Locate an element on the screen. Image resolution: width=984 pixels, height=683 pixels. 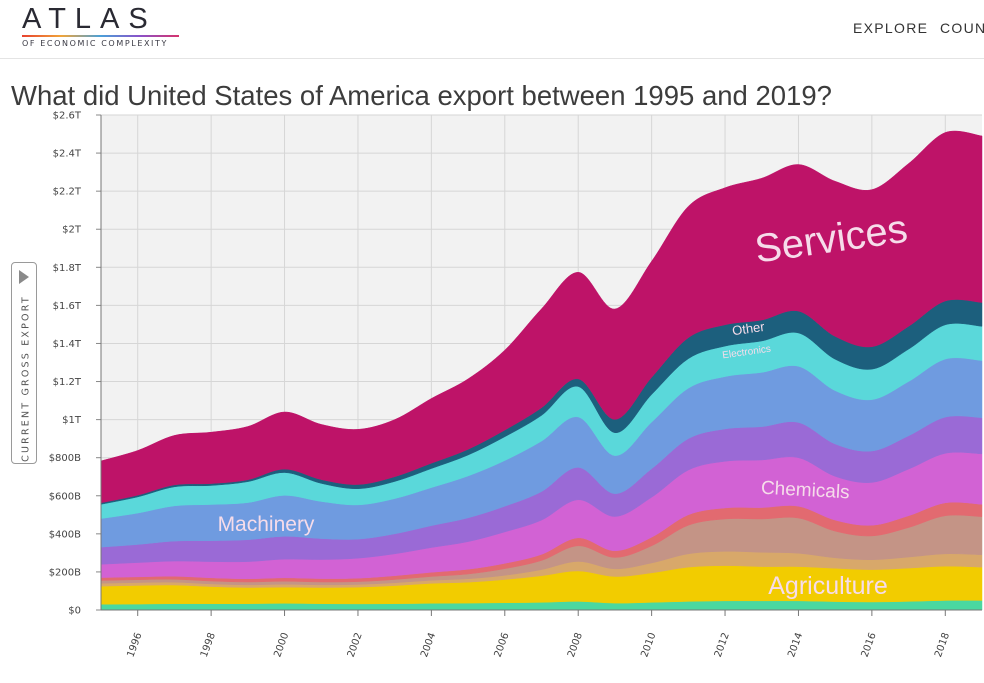
area-label-other: Other is located at coordinates (748, 328).